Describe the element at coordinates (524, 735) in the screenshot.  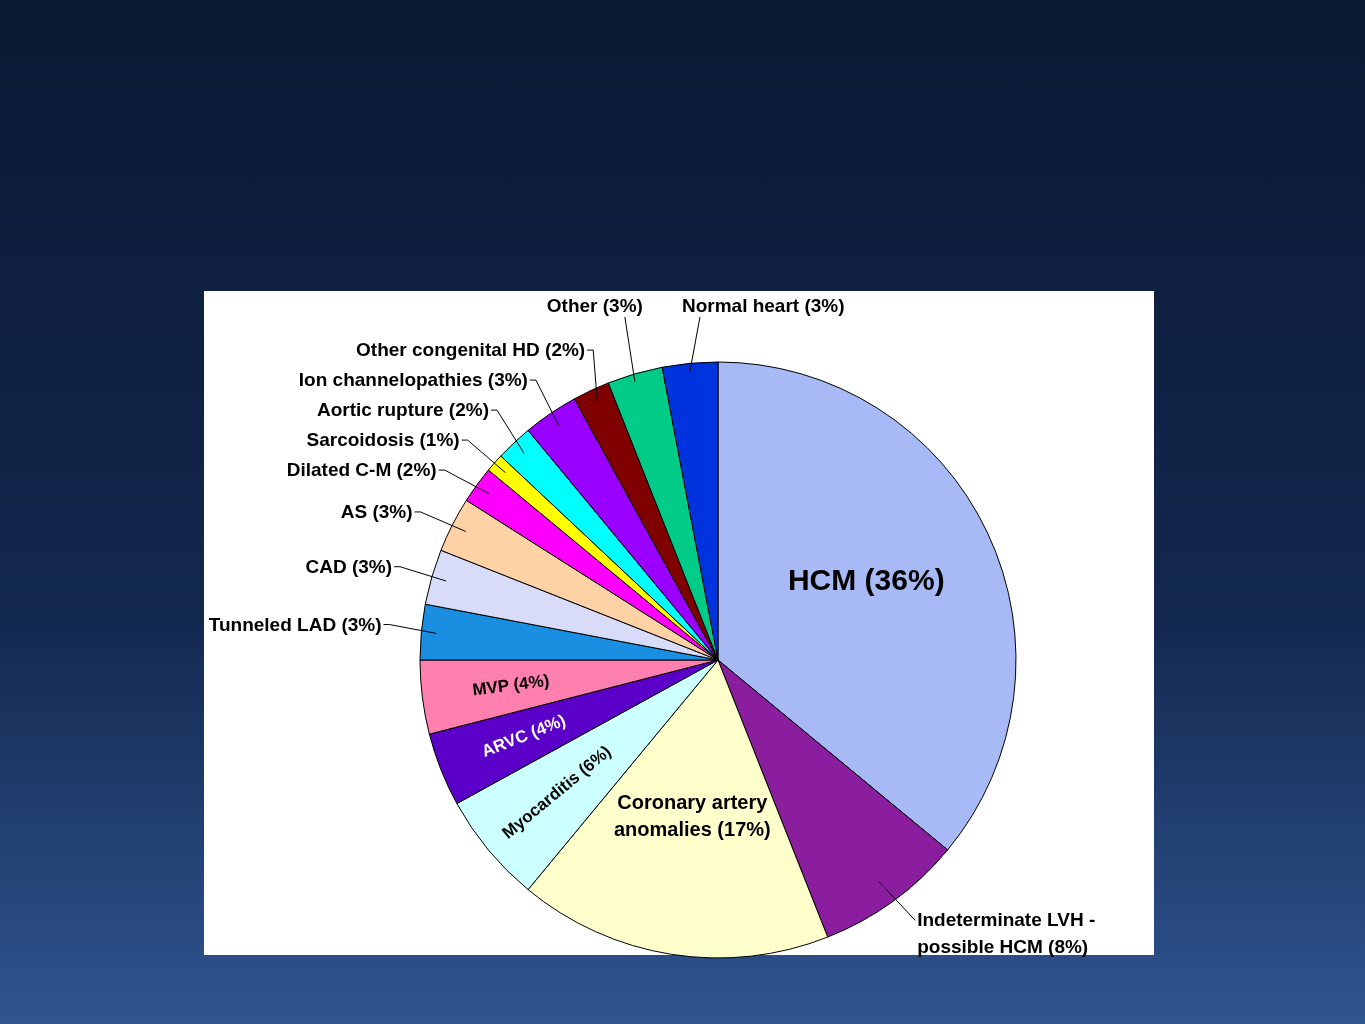
I see `slice-label: ARVC (4%)` at that location.